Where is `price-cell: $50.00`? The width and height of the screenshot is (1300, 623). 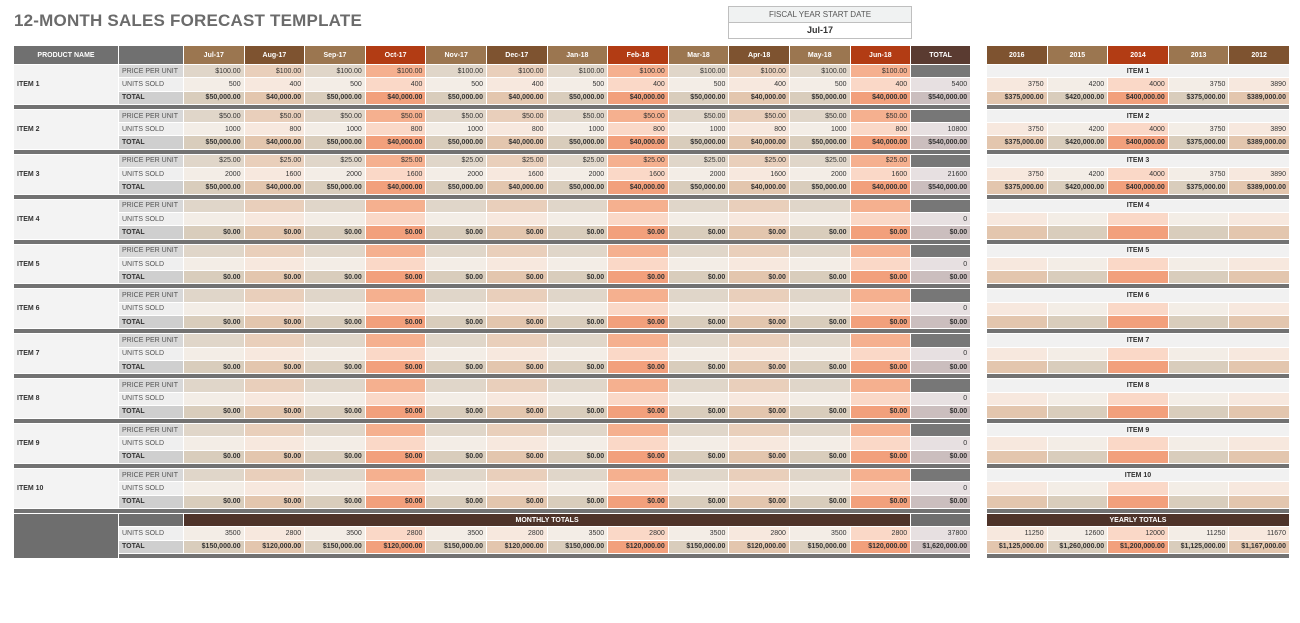
price-cell: $50.00 is located at coordinates (516, 116).